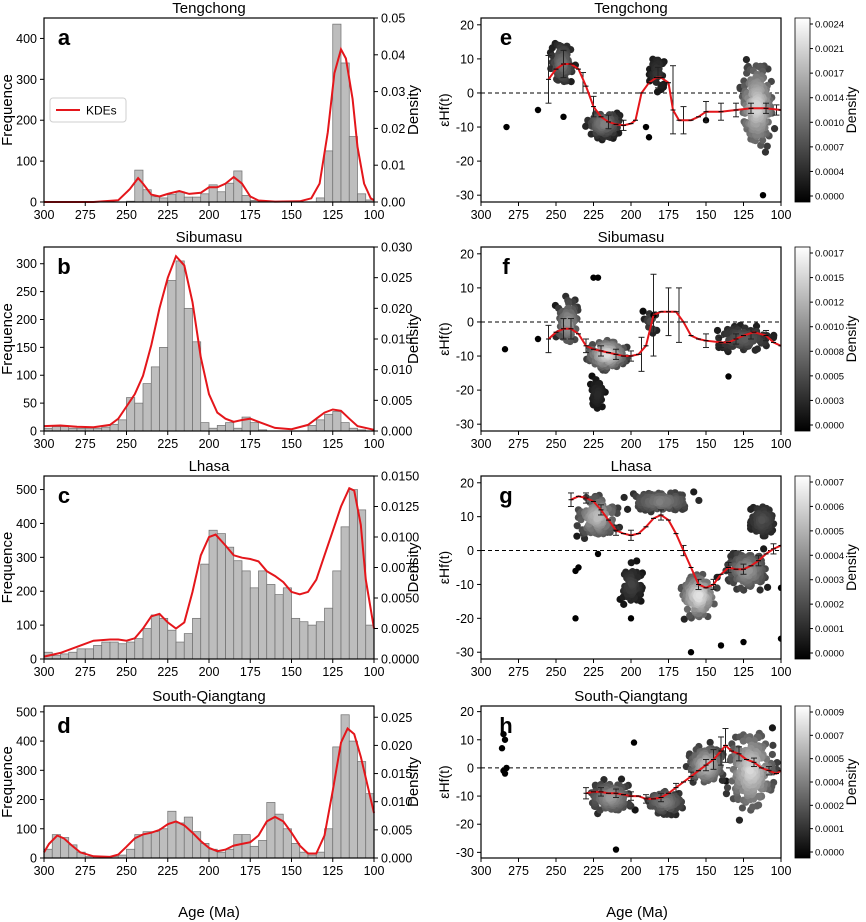  What do you see at coordinates (465, 825) in the screenshot?
I see `y-tick-label: -20` at bounding box center [465, 825].